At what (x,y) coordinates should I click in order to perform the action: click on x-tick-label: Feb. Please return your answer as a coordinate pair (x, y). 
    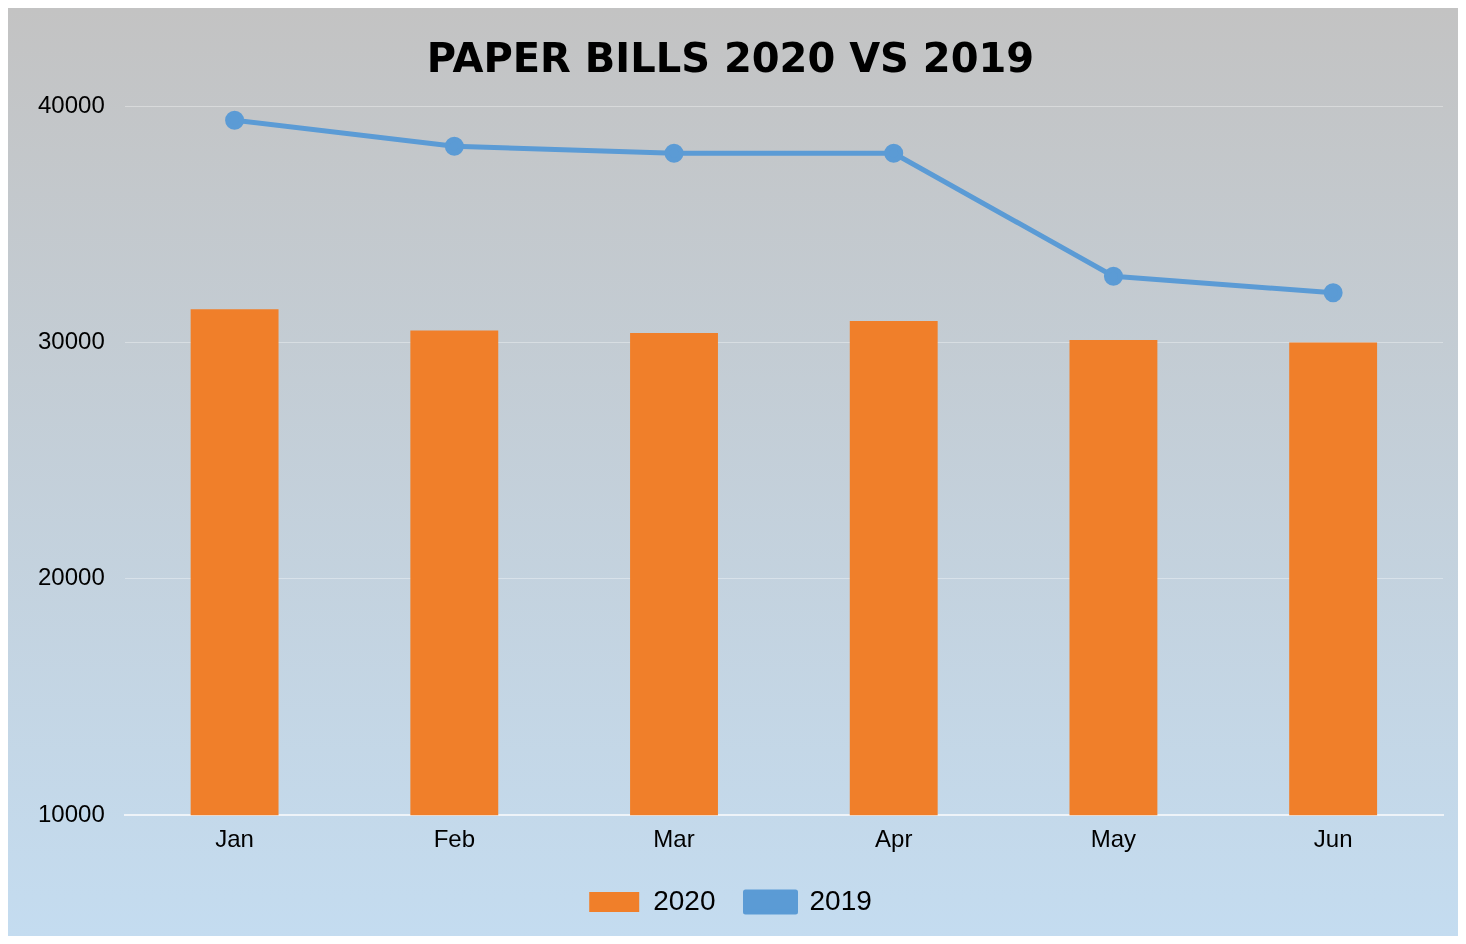
    Looking at the image, I should click on (454, 839).